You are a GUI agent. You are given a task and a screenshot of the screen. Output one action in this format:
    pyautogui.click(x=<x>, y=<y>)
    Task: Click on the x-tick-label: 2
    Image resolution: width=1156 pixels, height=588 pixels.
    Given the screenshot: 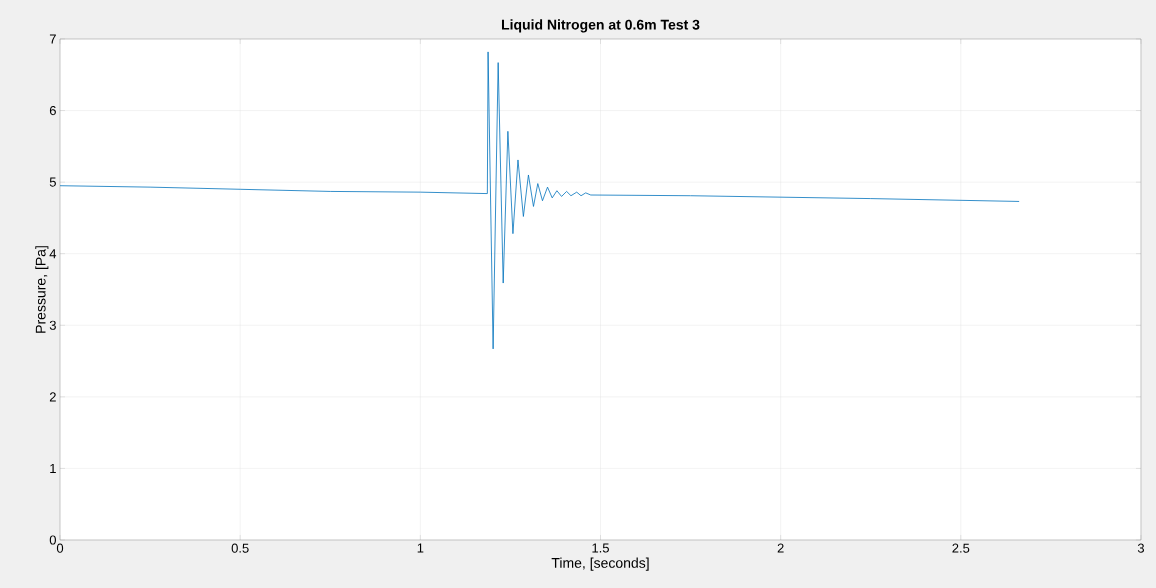 What is the action you would take?
    pyautogui.click(x=780, y=548)
    